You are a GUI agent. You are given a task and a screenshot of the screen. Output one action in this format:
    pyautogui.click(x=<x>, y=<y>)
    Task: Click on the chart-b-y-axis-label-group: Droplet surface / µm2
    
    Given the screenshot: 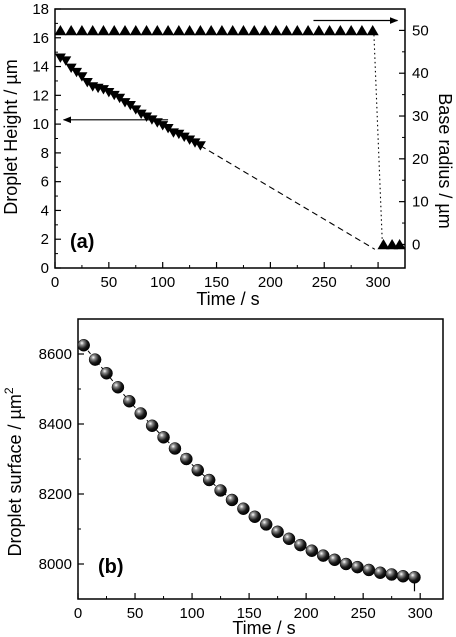 What is the action you would take?
    pyautogui.click(x=13, y=471)
    